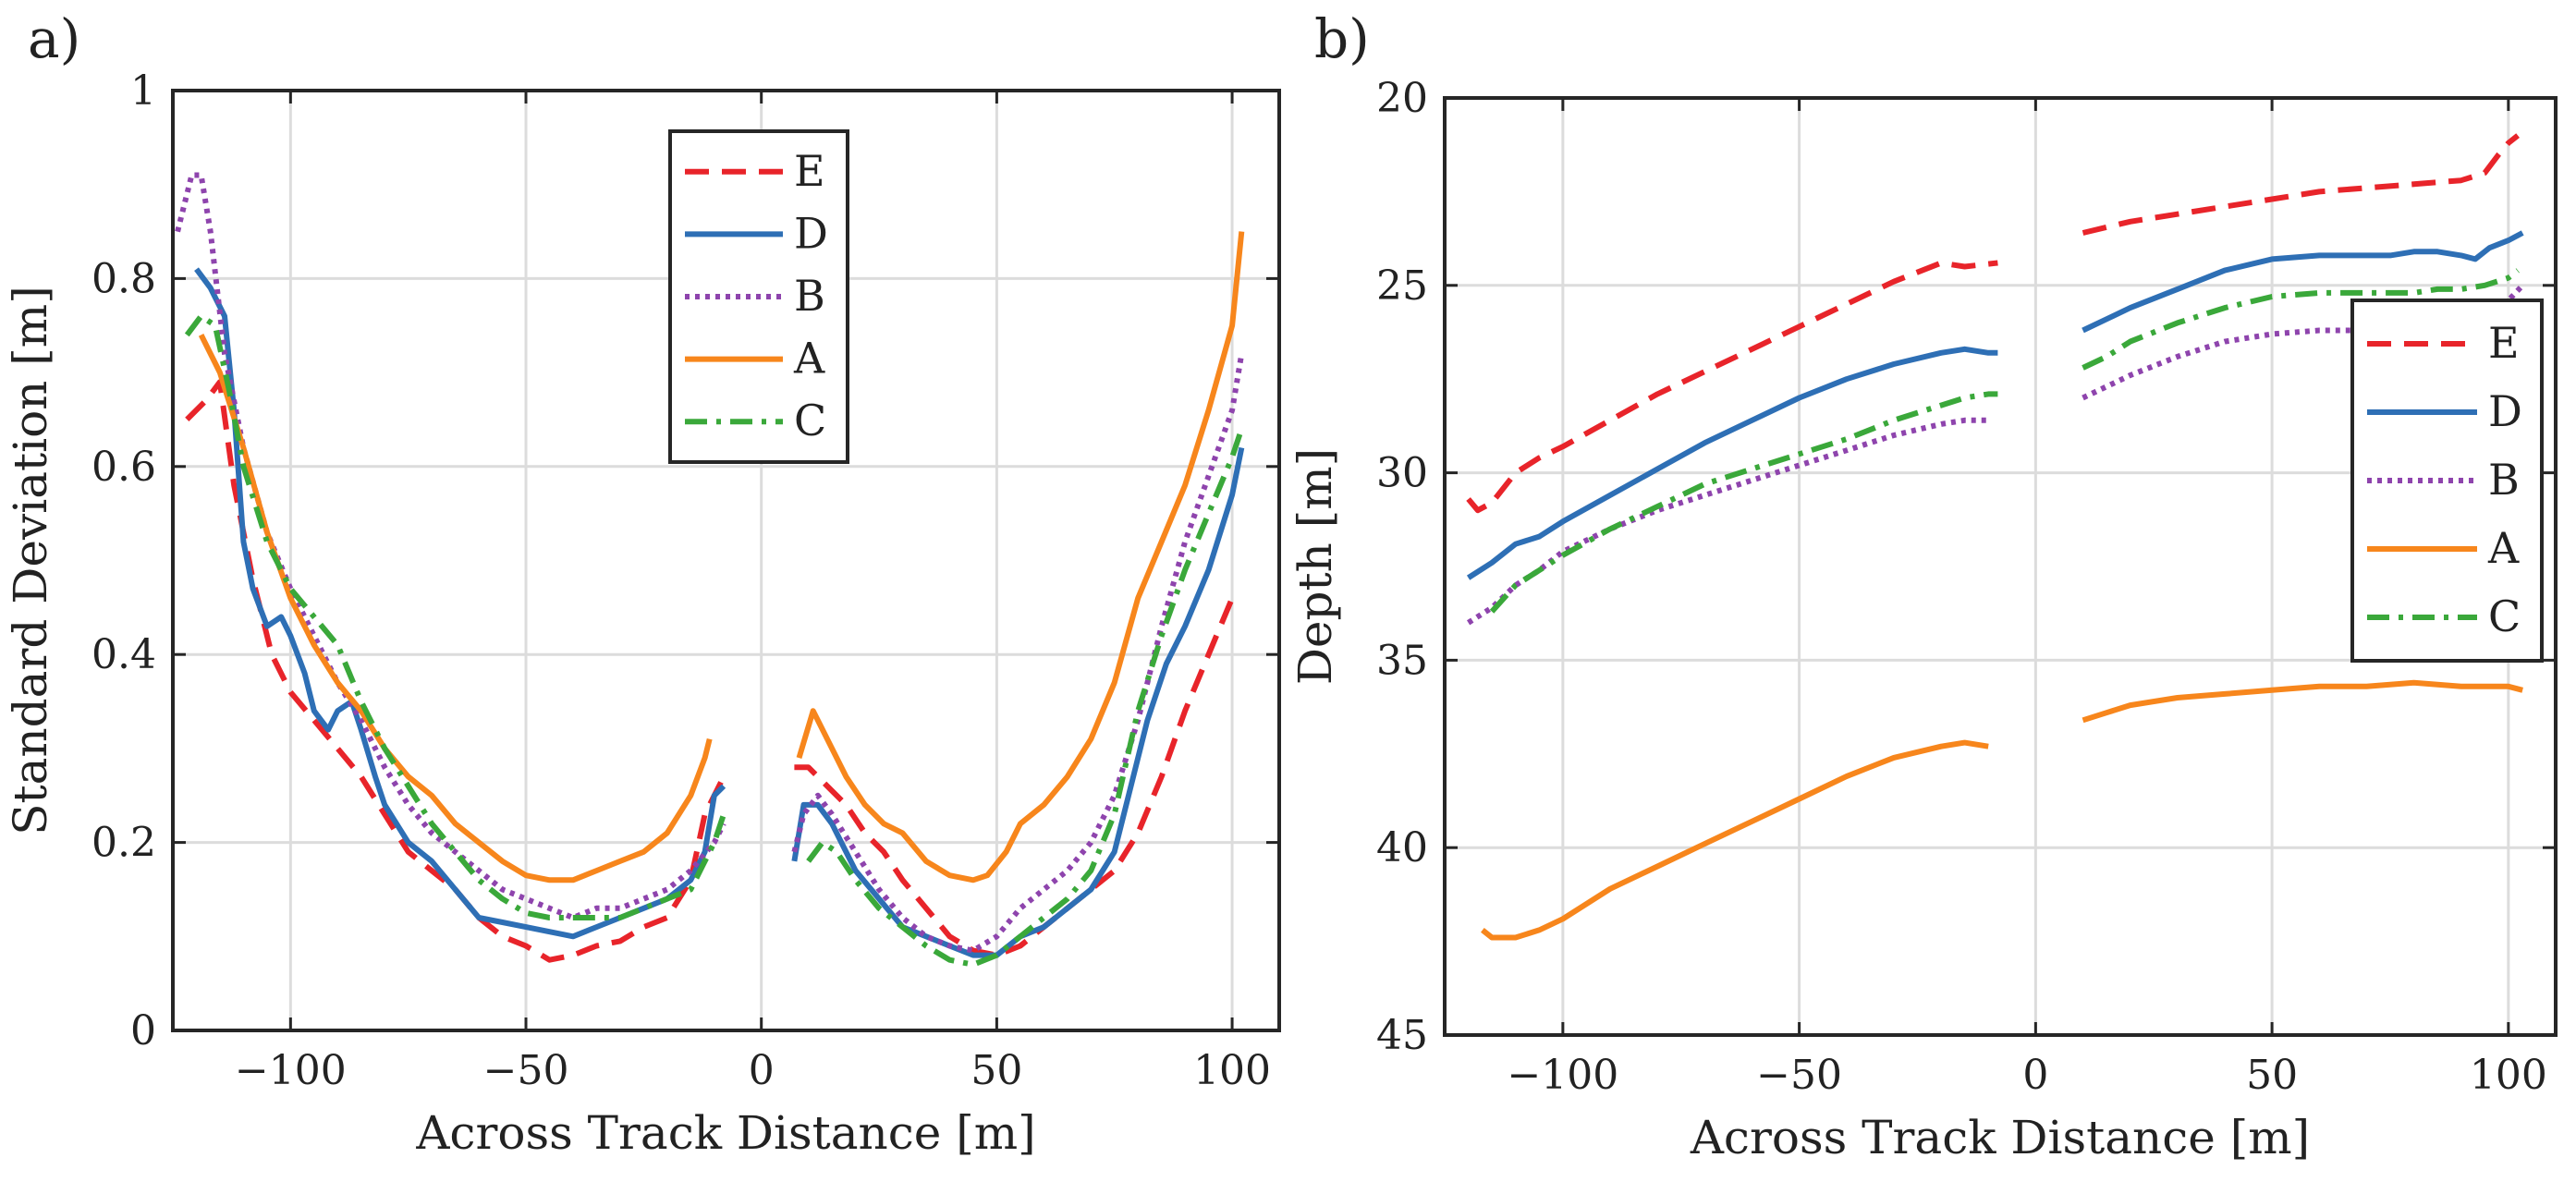 This screenshot has height=1194, width=2576. Describe the element at coordinates (124, 843) in the screenshot. I see `y-tick-label: 0.2` at that location.